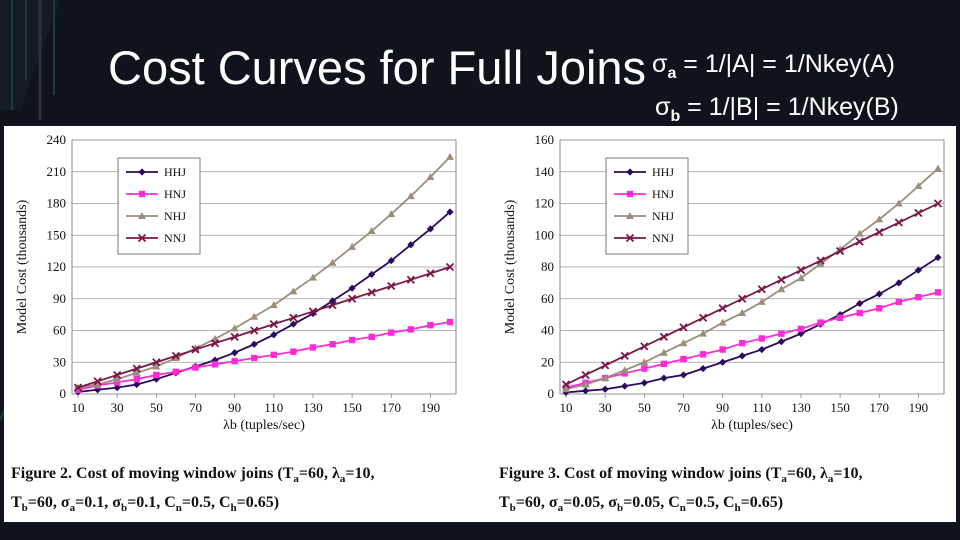 The image size is (960, 540). I want to click on y-tick-label: 210, so click(57, 171).